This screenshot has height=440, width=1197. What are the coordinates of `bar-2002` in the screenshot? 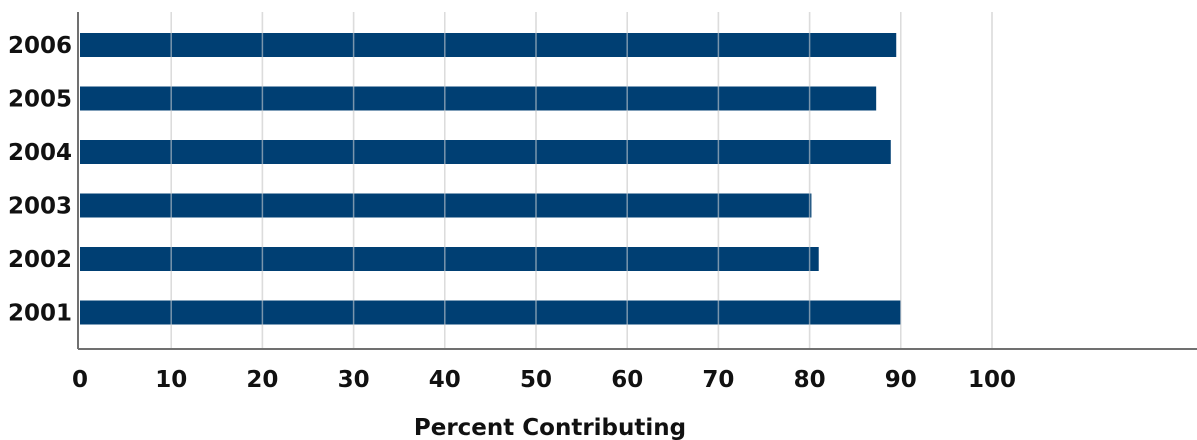 It's located at (449, 259).